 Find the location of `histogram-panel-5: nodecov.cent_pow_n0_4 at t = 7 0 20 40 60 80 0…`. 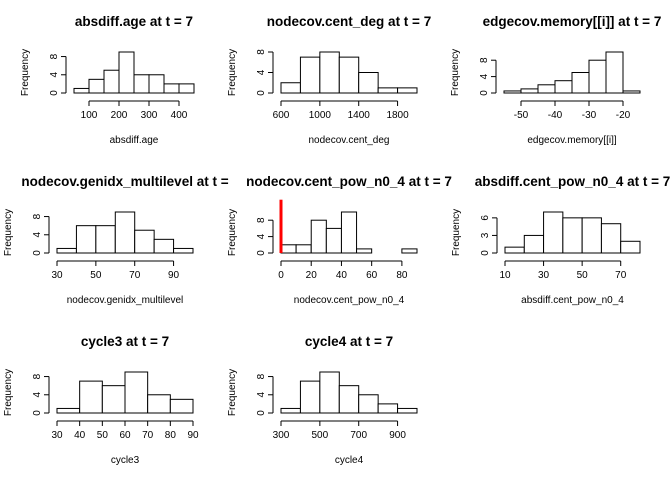

histogram-panel-5: nodecov.cent_pow_n0_4 at t = 7 0 20 40 60 80 0… is located at coordinates (339, 240).